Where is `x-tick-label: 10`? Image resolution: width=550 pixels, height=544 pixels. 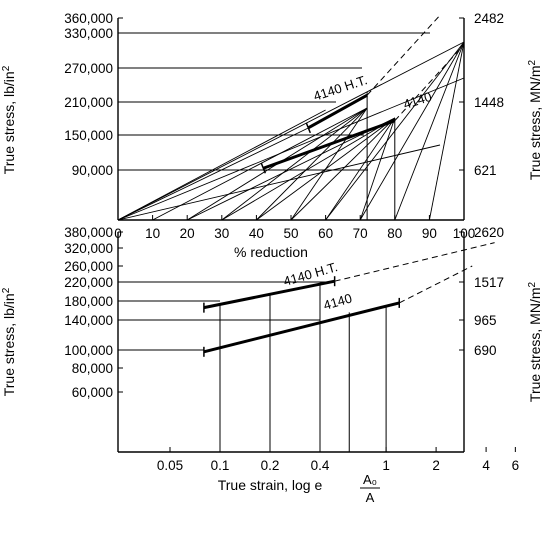 x-tick-label: 10 is located at coordinates (152, 233).